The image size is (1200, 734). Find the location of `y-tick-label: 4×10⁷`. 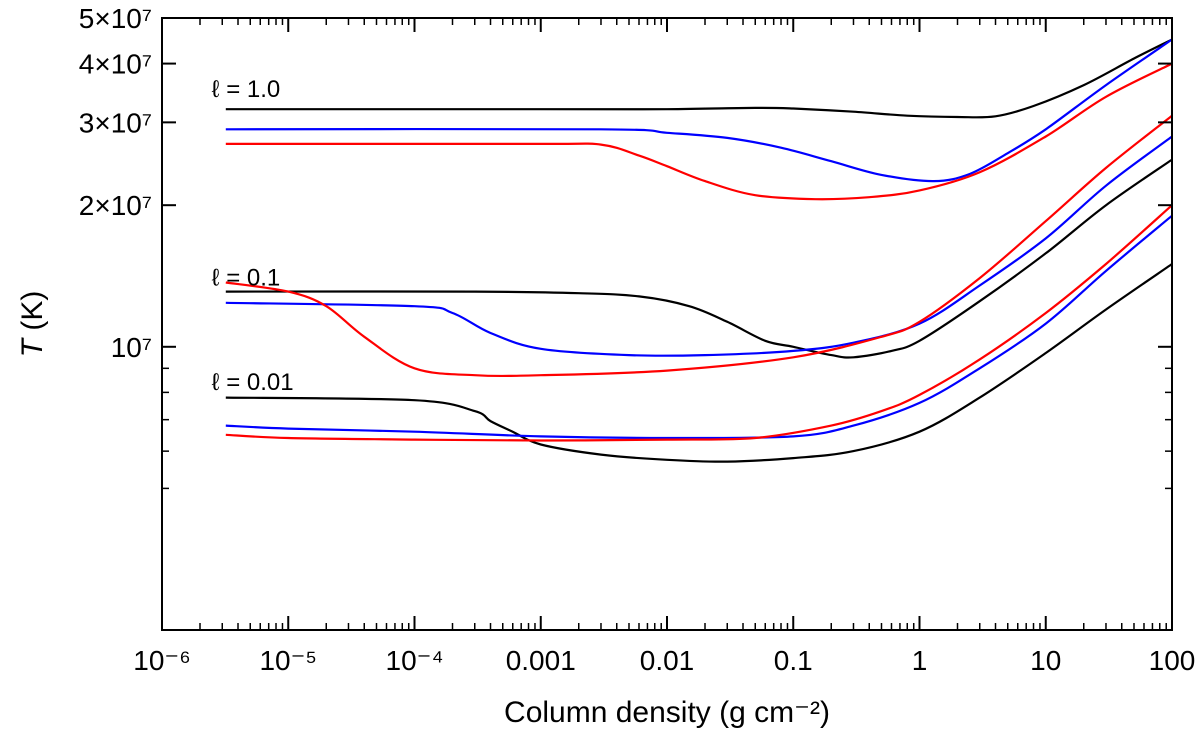

y-tick-label: 4×10⁷ is located at coordinates (115, 64).